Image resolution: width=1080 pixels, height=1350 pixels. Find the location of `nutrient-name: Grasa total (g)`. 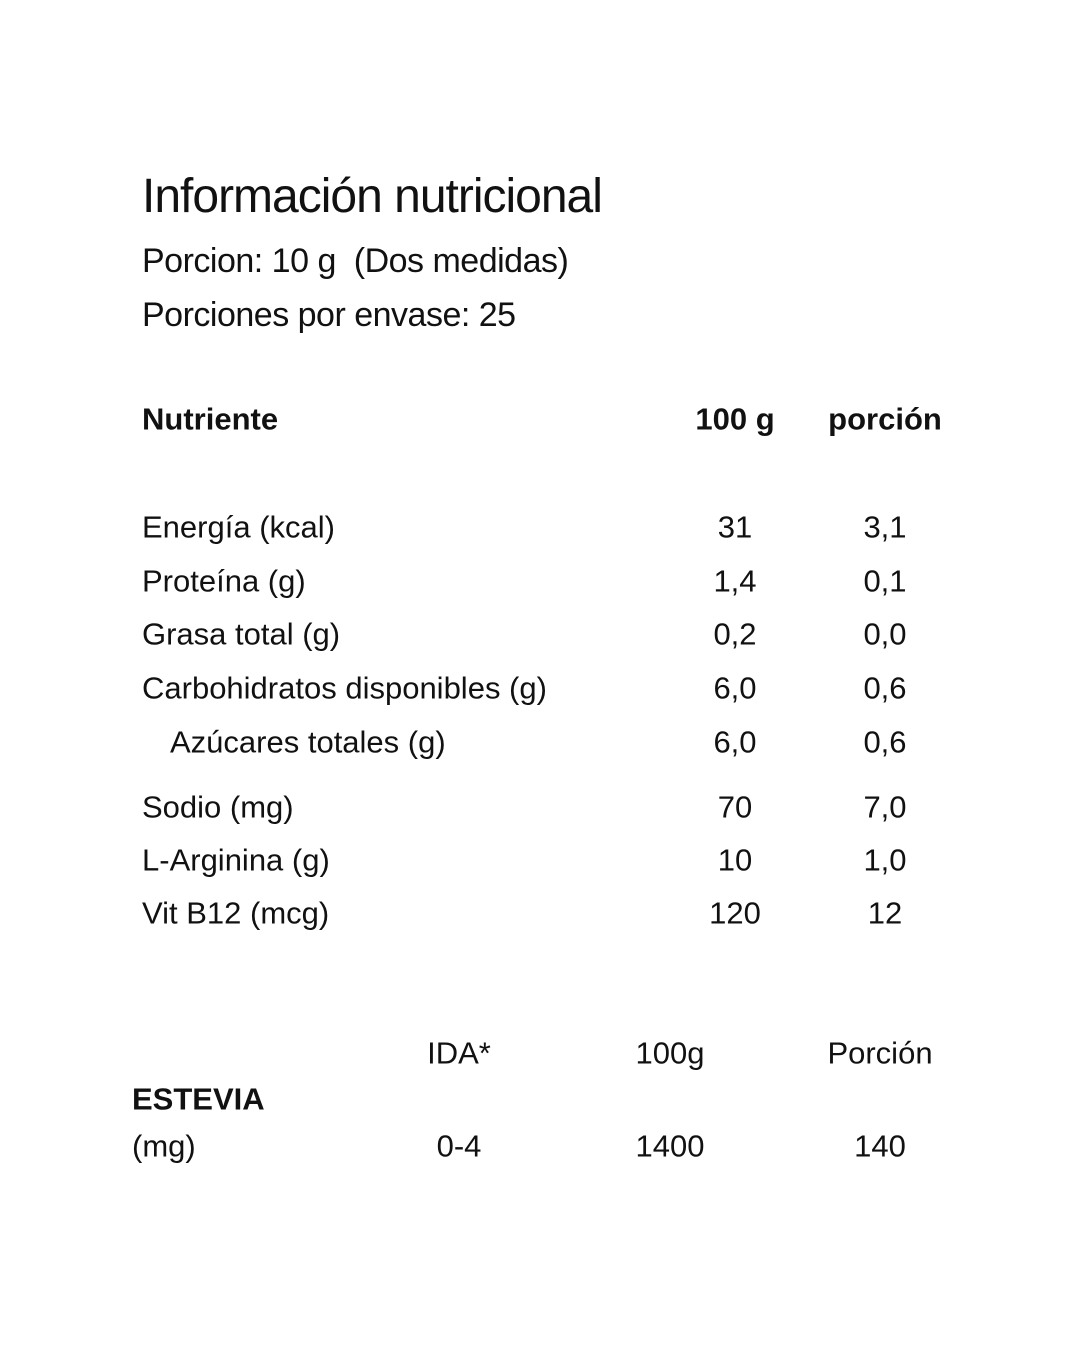

nutrient-name: Grasa total (g) is located at coordinates (241, 634).